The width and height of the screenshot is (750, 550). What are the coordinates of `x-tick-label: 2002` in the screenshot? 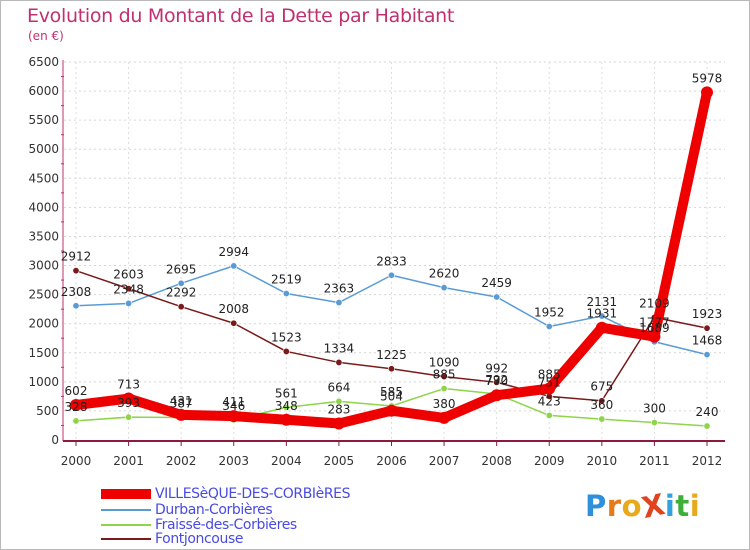 It's located at (181, 461).